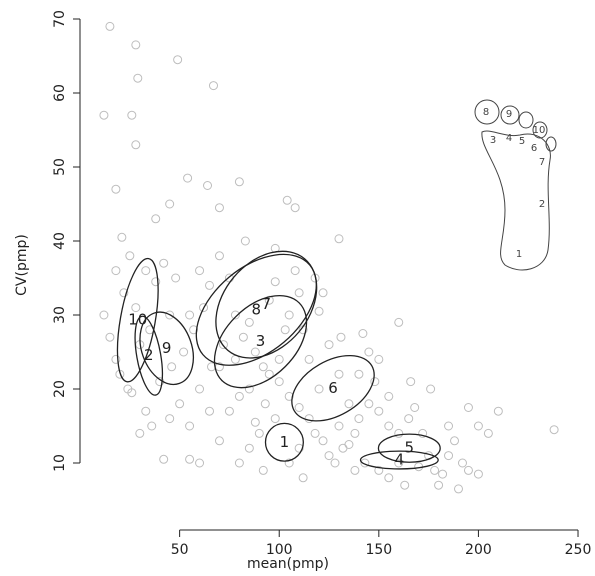 Image resolution: width=595 pixels, height=576 pixels. What do you see at coordinates (60, 93) in the screenshot?
I see `y-tick-label: 60` at bounding box center [60, 93].